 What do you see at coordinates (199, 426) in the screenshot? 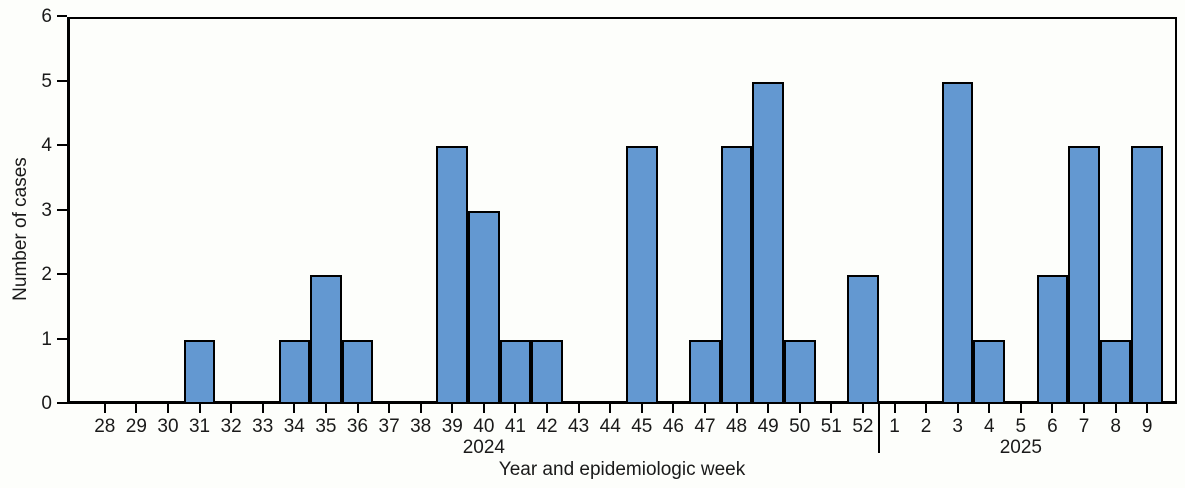
I see `x-tick-label: 31` at bounding box center [199, 426].